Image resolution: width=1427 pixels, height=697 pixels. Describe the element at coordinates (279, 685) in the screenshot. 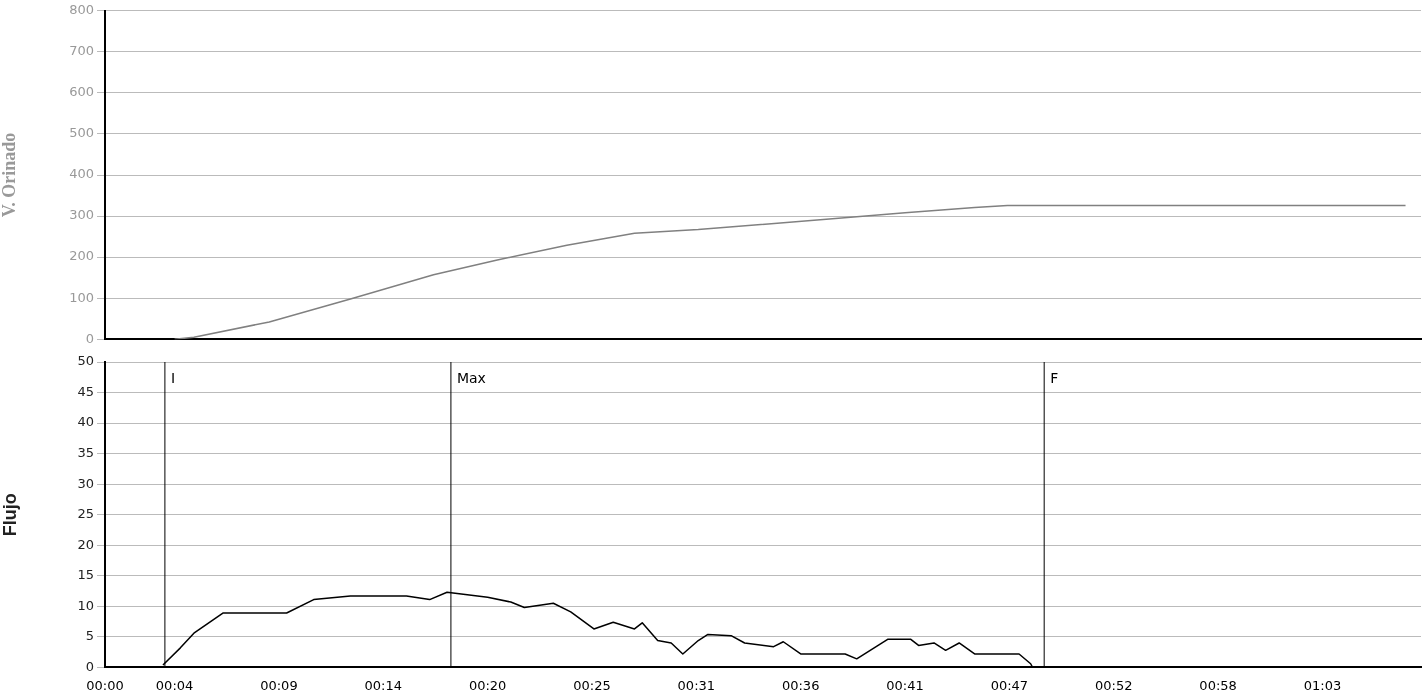

I see `x-tick-label: 00:09` at that location.